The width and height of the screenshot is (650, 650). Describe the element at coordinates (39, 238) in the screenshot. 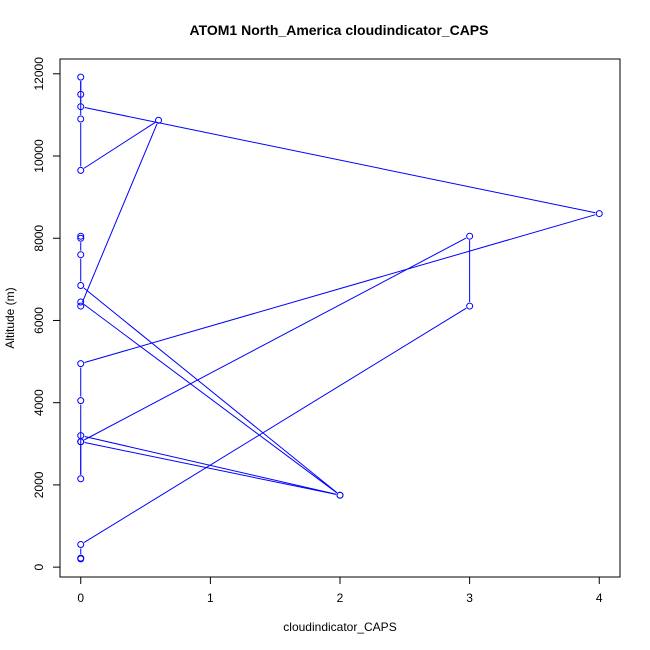

I see `y-tick-label: 8000` at that location.